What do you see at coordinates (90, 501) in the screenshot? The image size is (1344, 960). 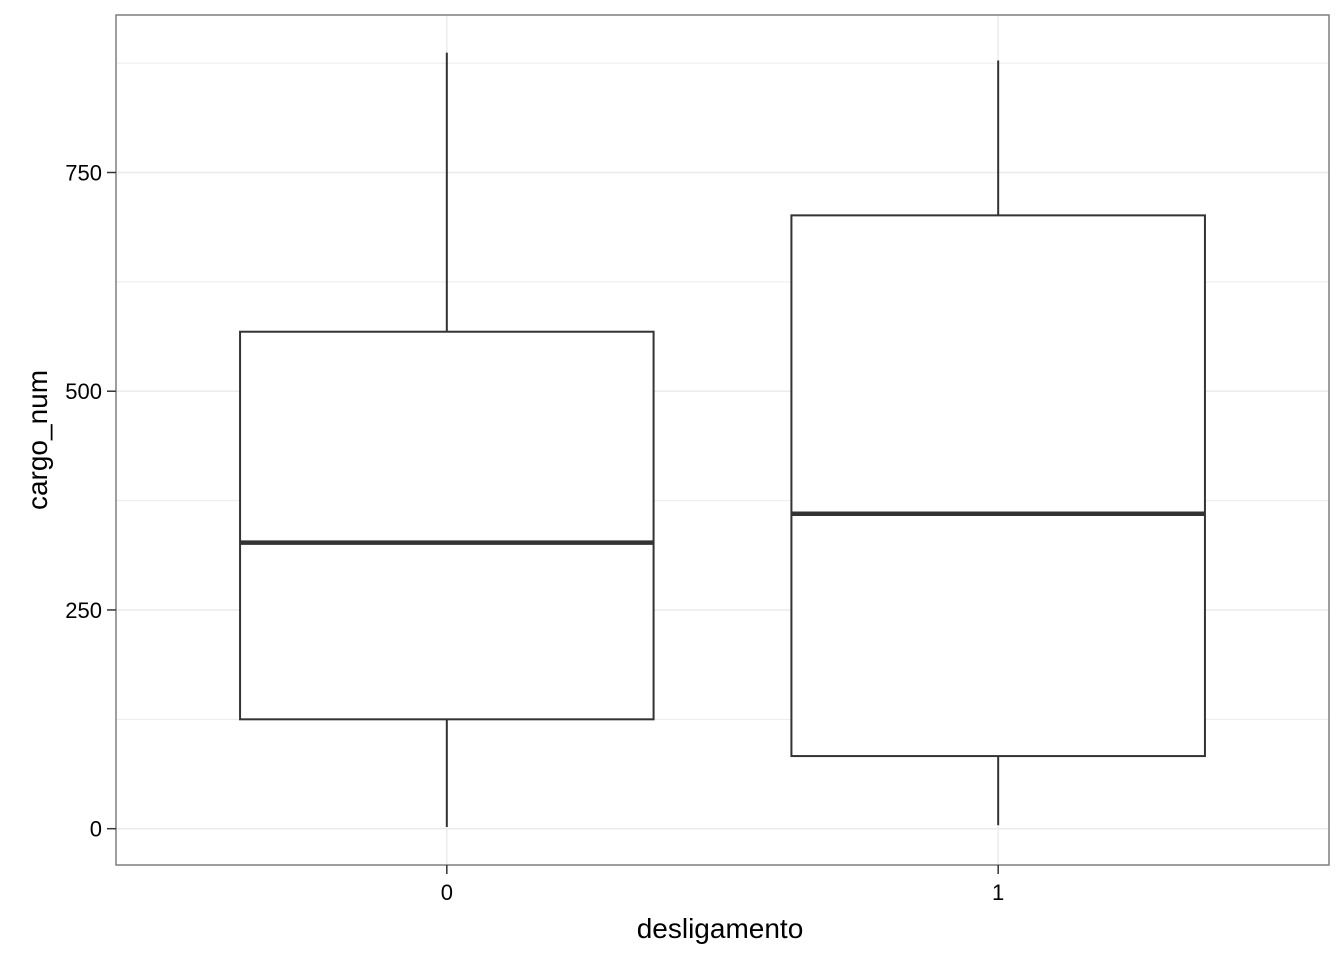 I see `y-axis: 0 250 500 750` at bounding box center [90, 501].